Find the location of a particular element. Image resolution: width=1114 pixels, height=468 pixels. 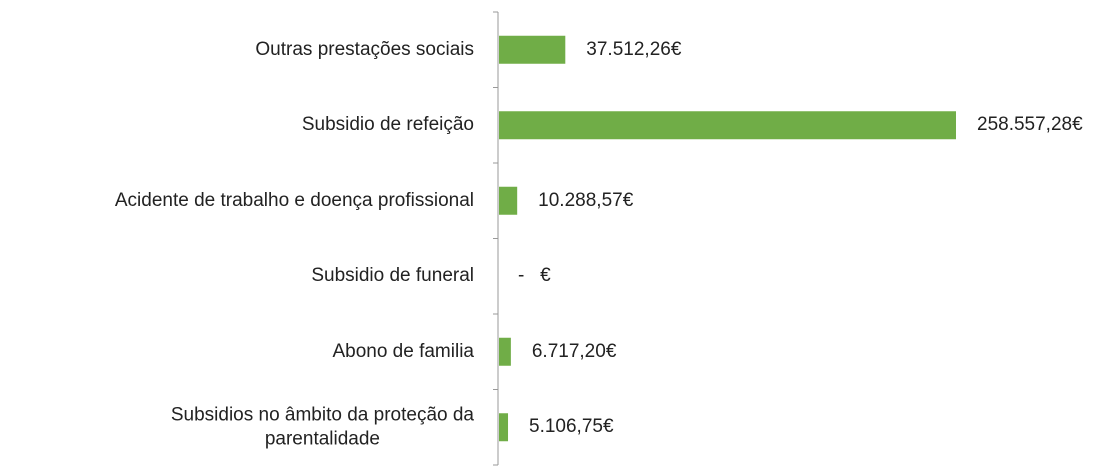

category-label-text: Subsidio de funeral is located at coordinates (392, 276).